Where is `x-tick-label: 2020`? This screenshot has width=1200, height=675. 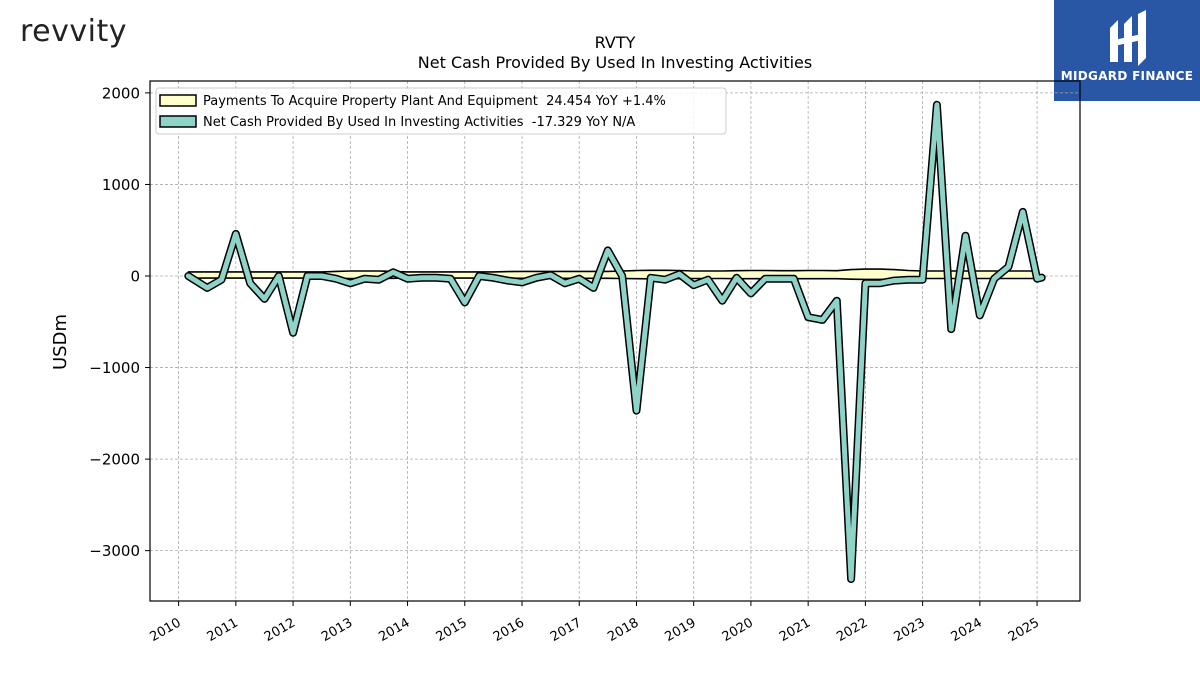 x-tick-label: 2020 is located at coordinates (738, 630).